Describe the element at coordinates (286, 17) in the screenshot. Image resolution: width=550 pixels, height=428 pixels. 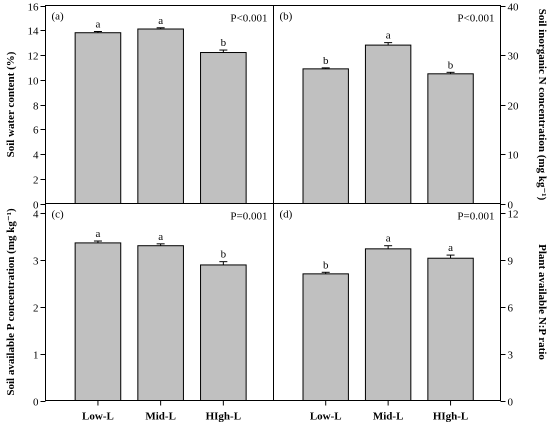
I see `panel-label: (b)` at that location.